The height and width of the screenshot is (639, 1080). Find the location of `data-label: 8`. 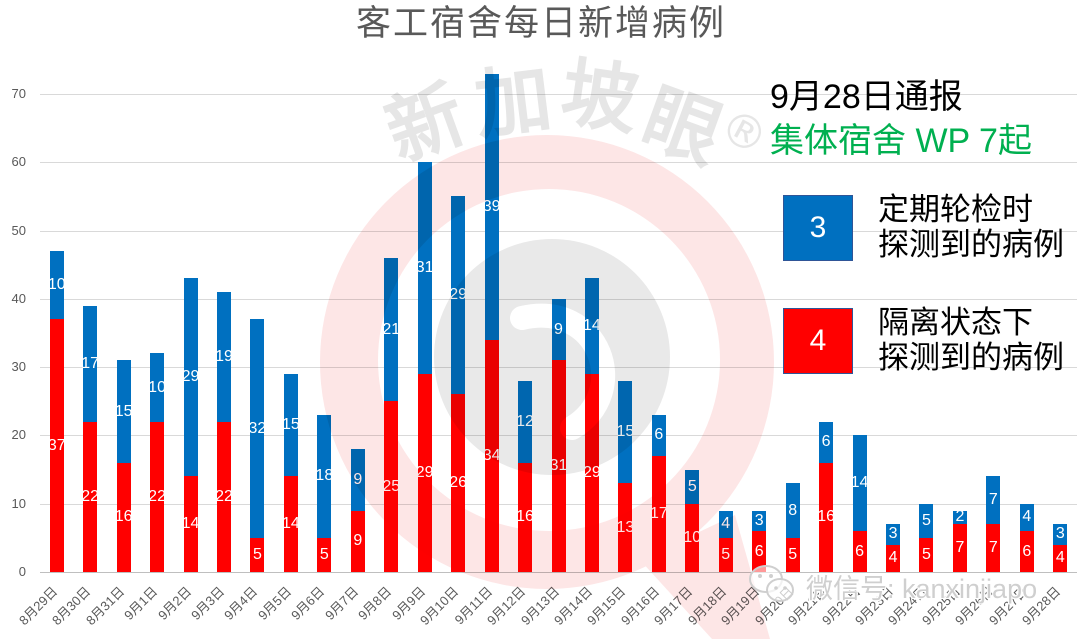

data-label: 8 is located at coordinates (793, 510).